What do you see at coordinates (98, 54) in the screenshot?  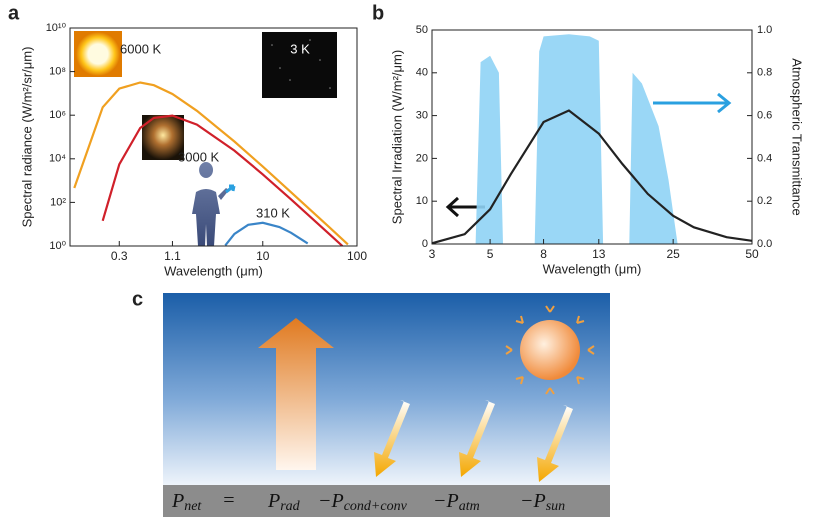 I see `sun-disc` at bounding box center [98, 54].